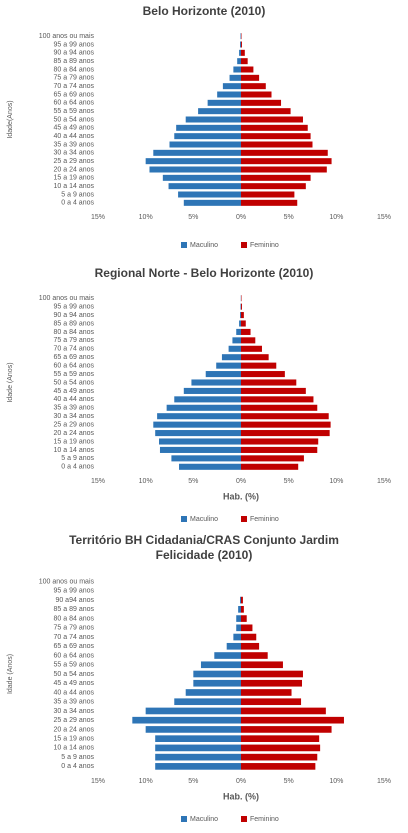  I want to click on y-tick-label: 40 a 44 anos, so click(74, 399).